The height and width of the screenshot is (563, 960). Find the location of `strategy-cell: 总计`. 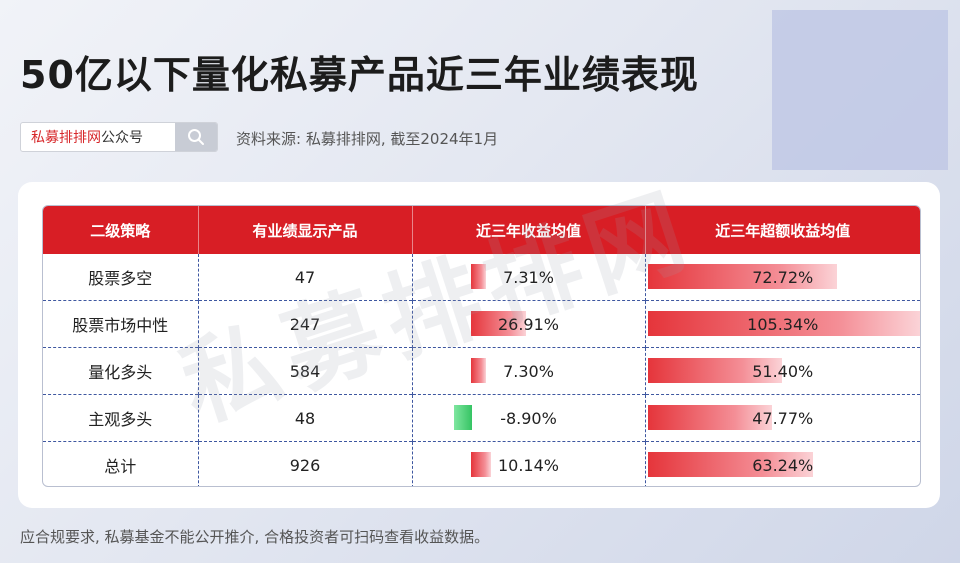

strategy-cell: 总计 is located at coordinates (121, 463).